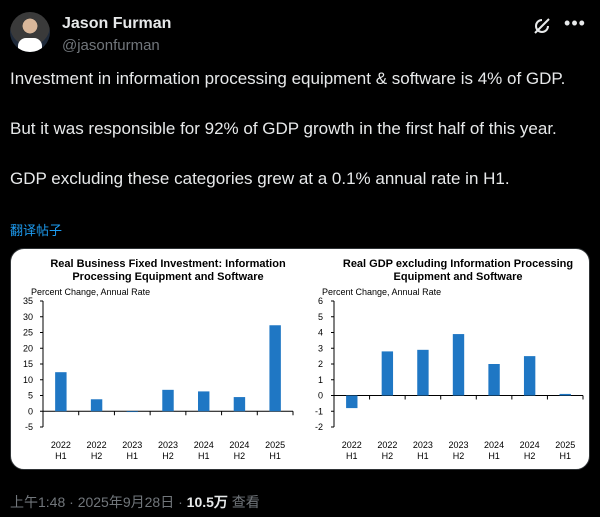 The image size is (600, 517). I want to click on chart-y-tick-label: 2, so click(320, 364).